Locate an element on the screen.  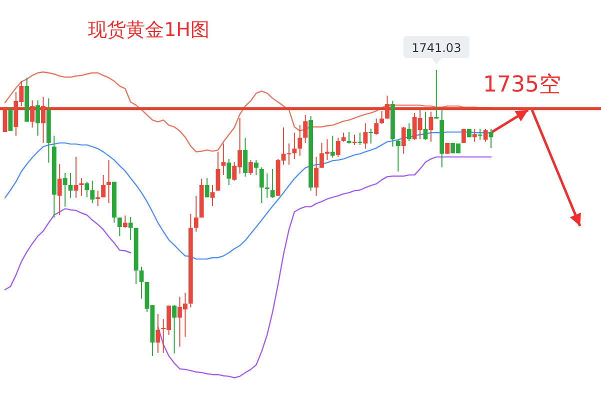
chart-title: 现货黄金1H图 is located at coordinates (149, 30).